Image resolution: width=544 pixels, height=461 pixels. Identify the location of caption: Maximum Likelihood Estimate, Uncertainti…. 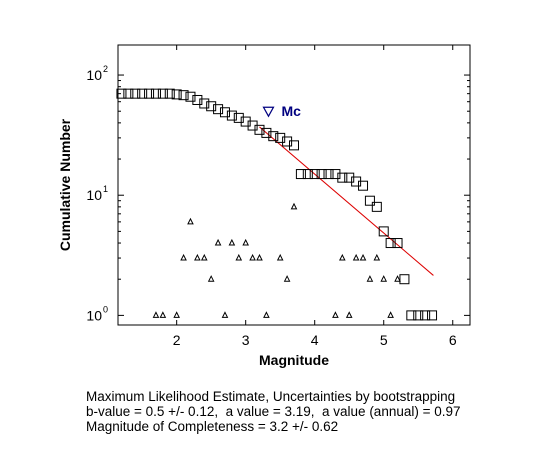
(273, 411).